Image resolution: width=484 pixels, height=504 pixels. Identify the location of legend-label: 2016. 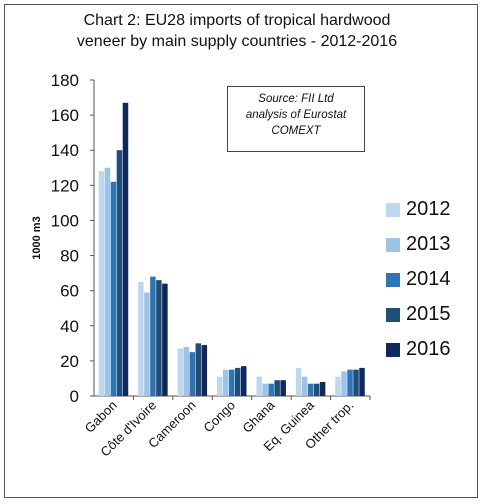
(428, 349).